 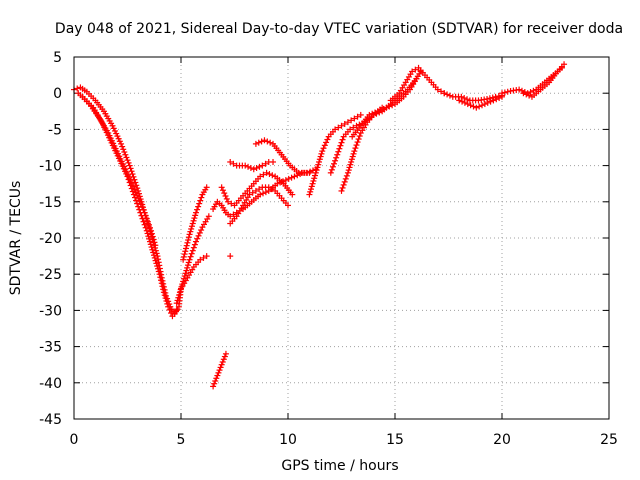 I want to click on y-tick-label: 0, so click(x=57, y=94).